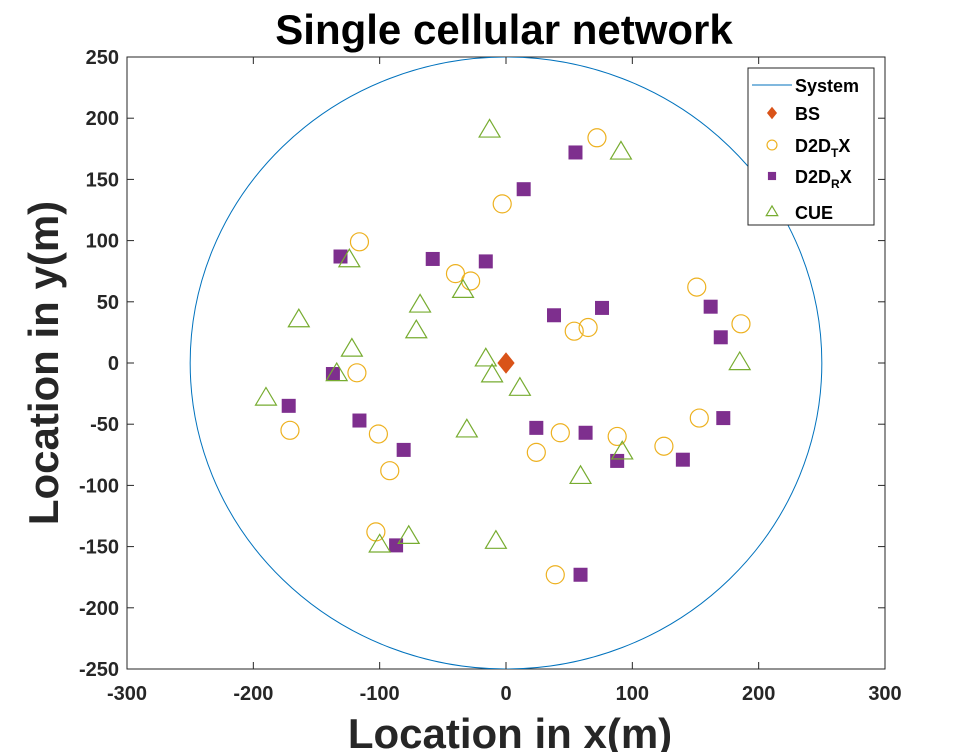 Image resolution: width=979 pixels, height=752 pixels. Describe the element at coordinates (504, 29) in the screenshot. I see `chart-title: Single cellular network` at that location.